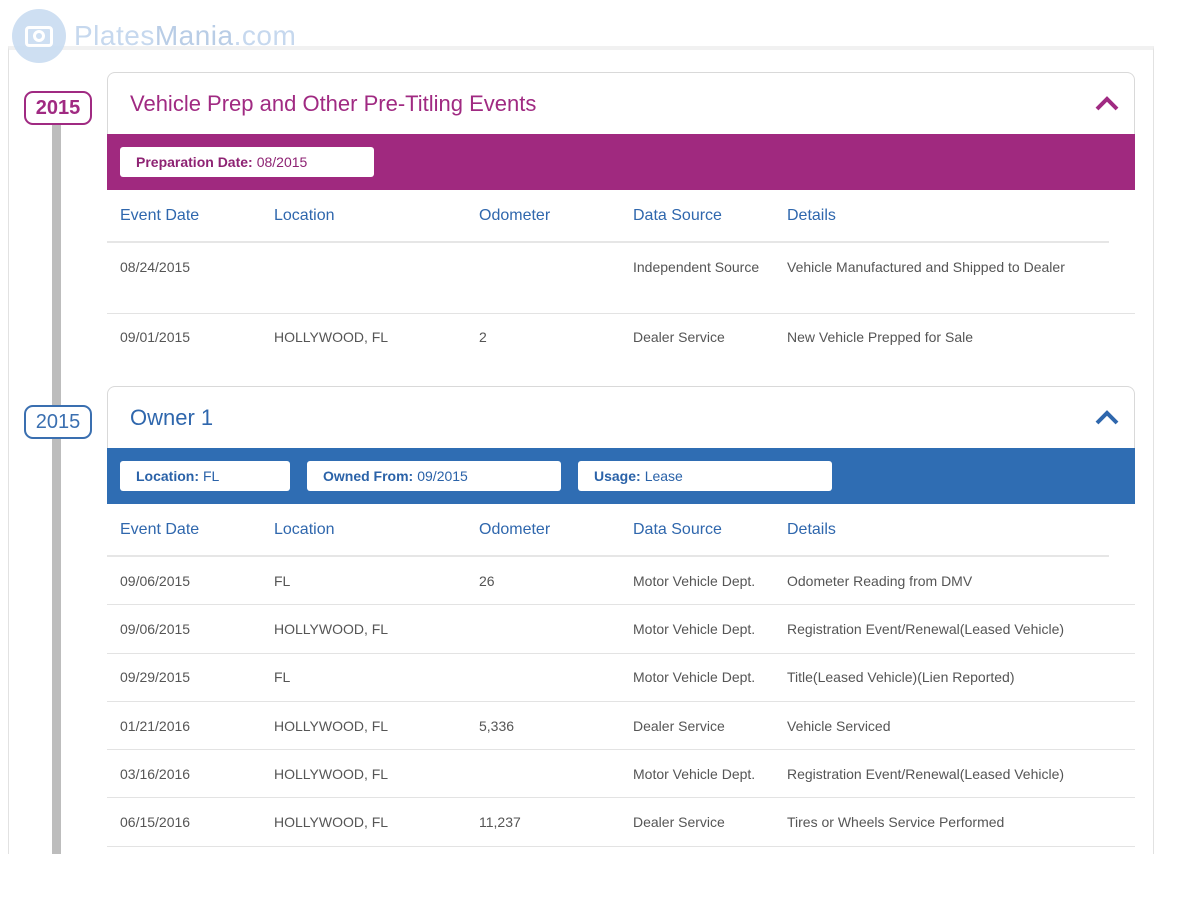 The height and width of the screenshot is (900, 1200). Describe the element at coordinates (663, 476) in the screenshot. I see `text: Lease` at that location.